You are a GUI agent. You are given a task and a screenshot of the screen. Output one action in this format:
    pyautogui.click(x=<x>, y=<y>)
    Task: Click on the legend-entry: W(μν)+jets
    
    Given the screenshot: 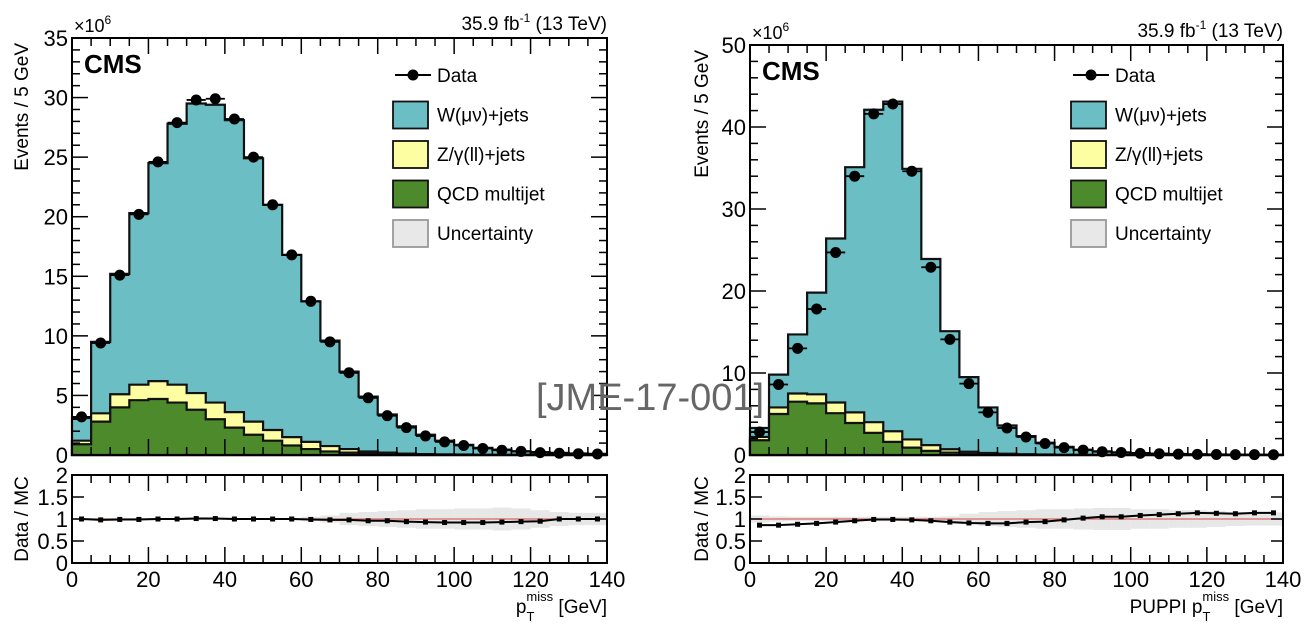 What is the action you would take?
    pyautogui.click(x=460, y=115)
    